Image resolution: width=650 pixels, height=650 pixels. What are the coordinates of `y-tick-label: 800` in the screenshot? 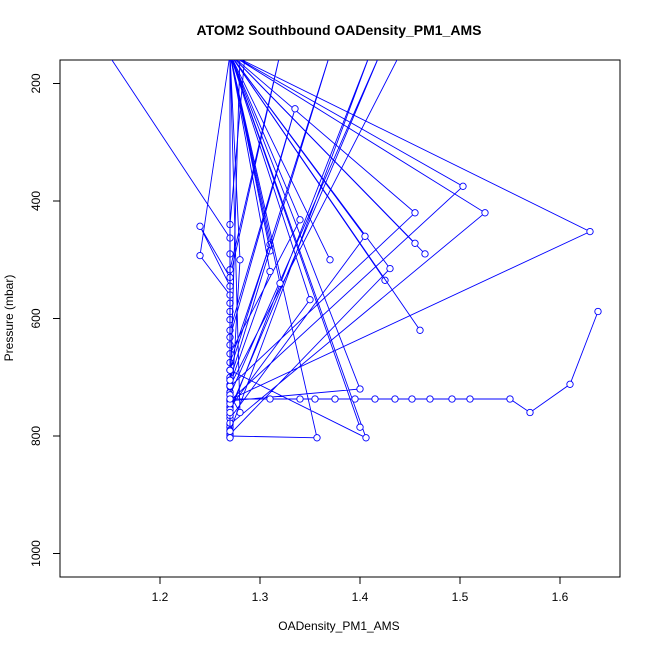 It's located at (36, 436).